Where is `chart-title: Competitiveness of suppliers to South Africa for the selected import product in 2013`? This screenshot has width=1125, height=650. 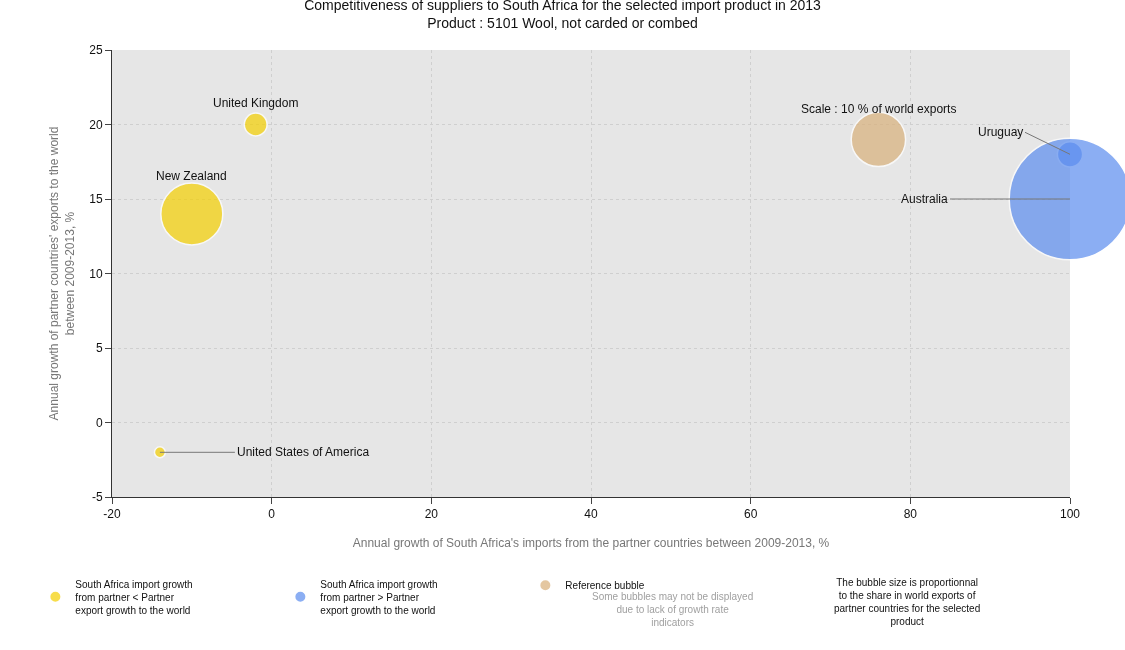
chart-title: Competitiveness of suppliers to South Africa for the selected import product in 2013 is located at coordinates (563, 6).